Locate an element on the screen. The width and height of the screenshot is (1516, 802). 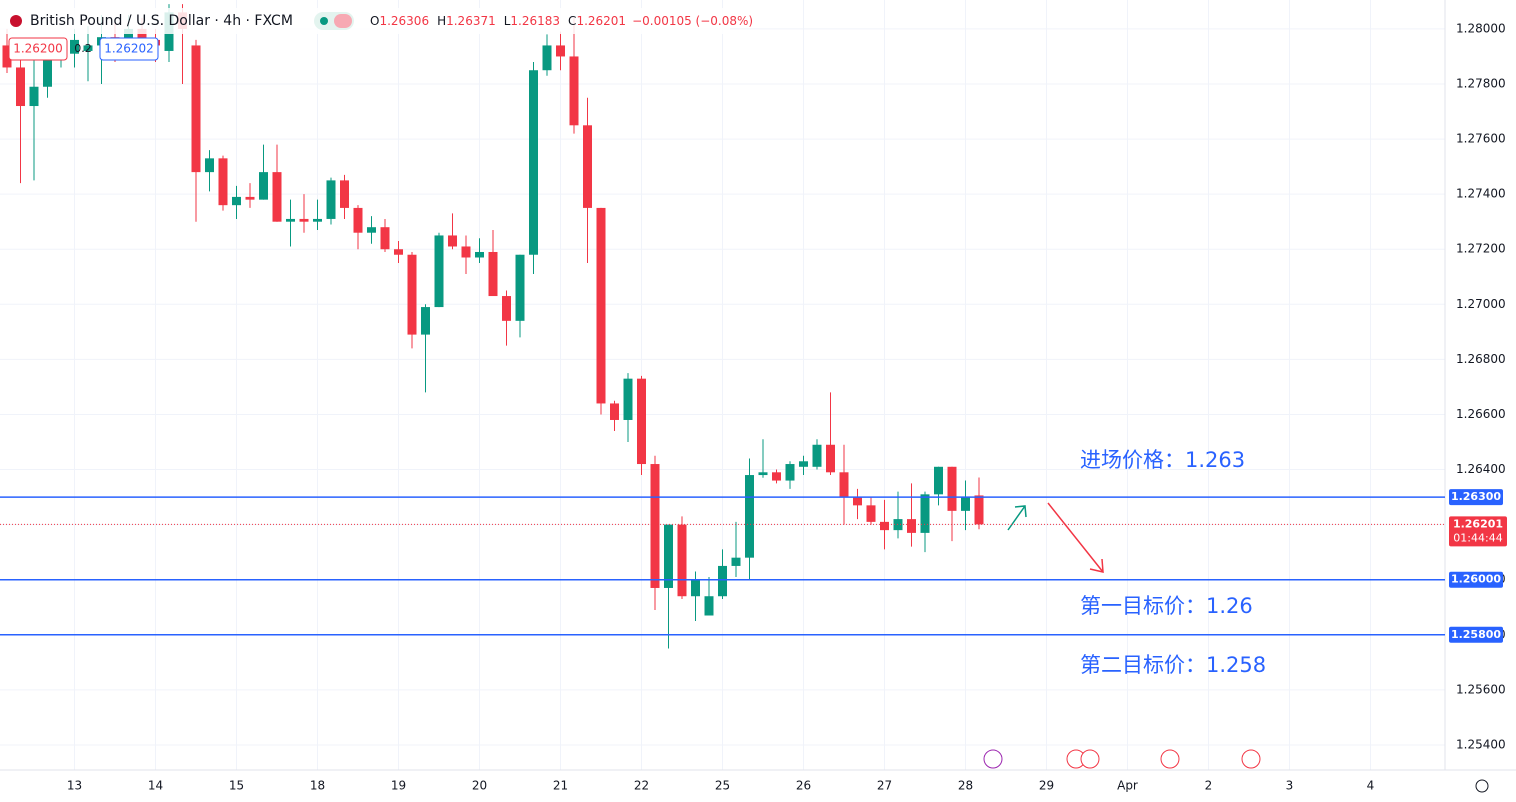
chart-title: British Pound / U.S. Dollar · 4h · FXCM is located at coordinates (161, 21).